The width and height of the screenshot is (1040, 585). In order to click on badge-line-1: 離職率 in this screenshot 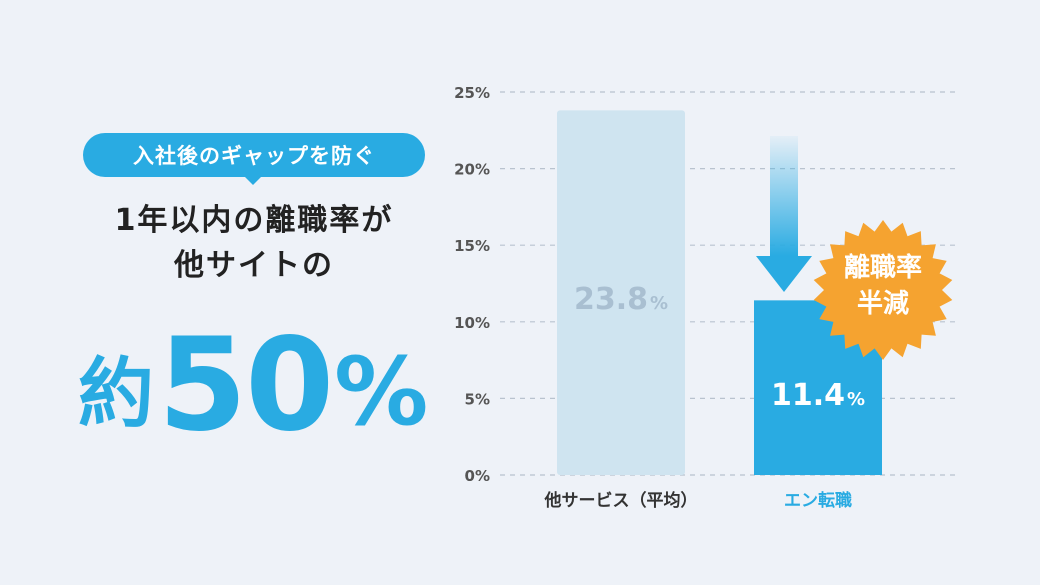, I will do `click(883, 267)`.